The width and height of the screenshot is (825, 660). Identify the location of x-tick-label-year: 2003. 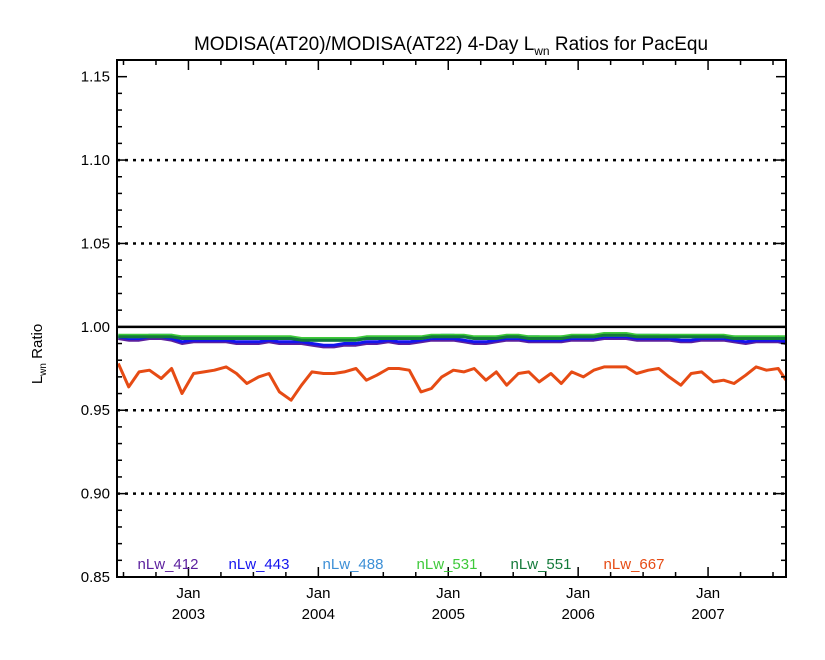
(188, 614).